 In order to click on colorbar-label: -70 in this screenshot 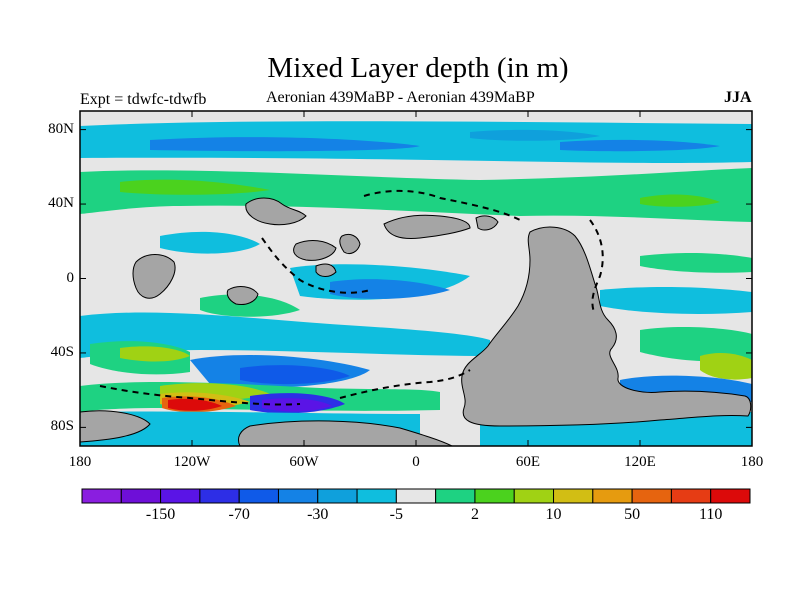, I will do `click(239, 514)`.